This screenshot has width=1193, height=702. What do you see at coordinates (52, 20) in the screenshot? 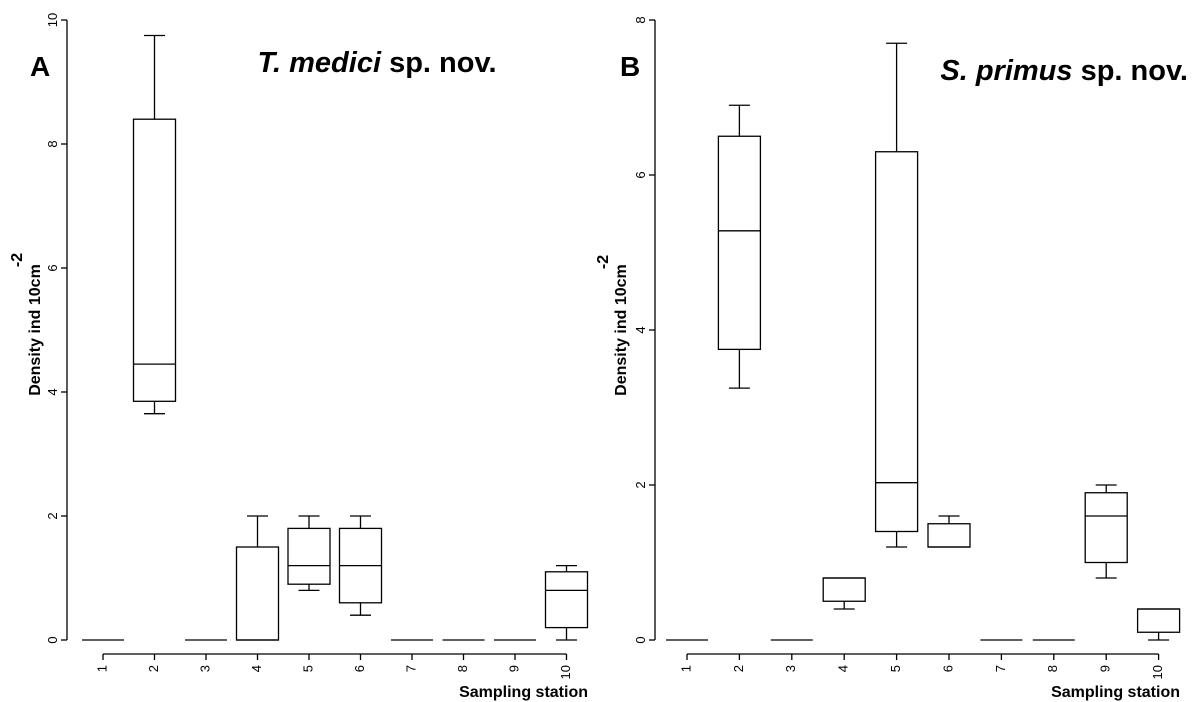
I see `y-tick-label: 10` at bounding box center [52, 20].